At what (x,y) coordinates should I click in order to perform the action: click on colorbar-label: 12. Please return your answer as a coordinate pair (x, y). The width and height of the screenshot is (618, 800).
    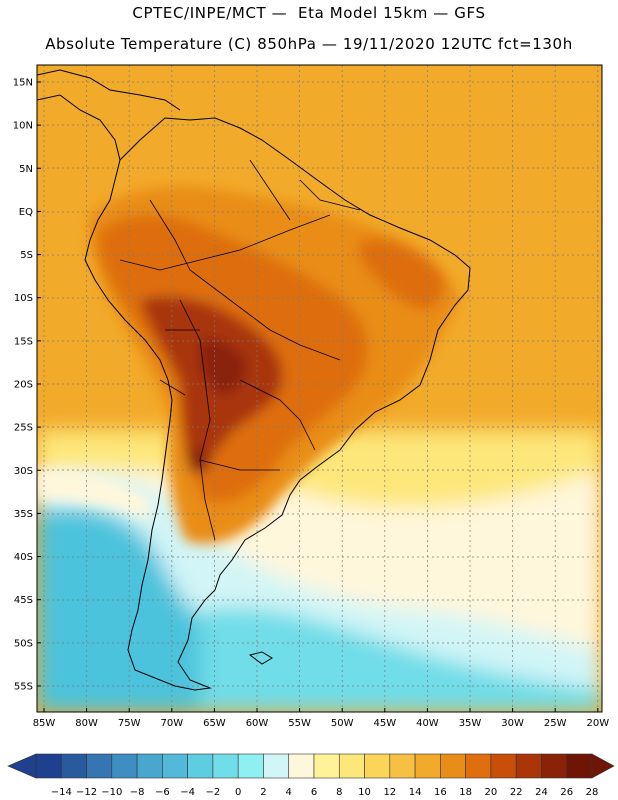
    Looking at the image, I should click on (389, 792).